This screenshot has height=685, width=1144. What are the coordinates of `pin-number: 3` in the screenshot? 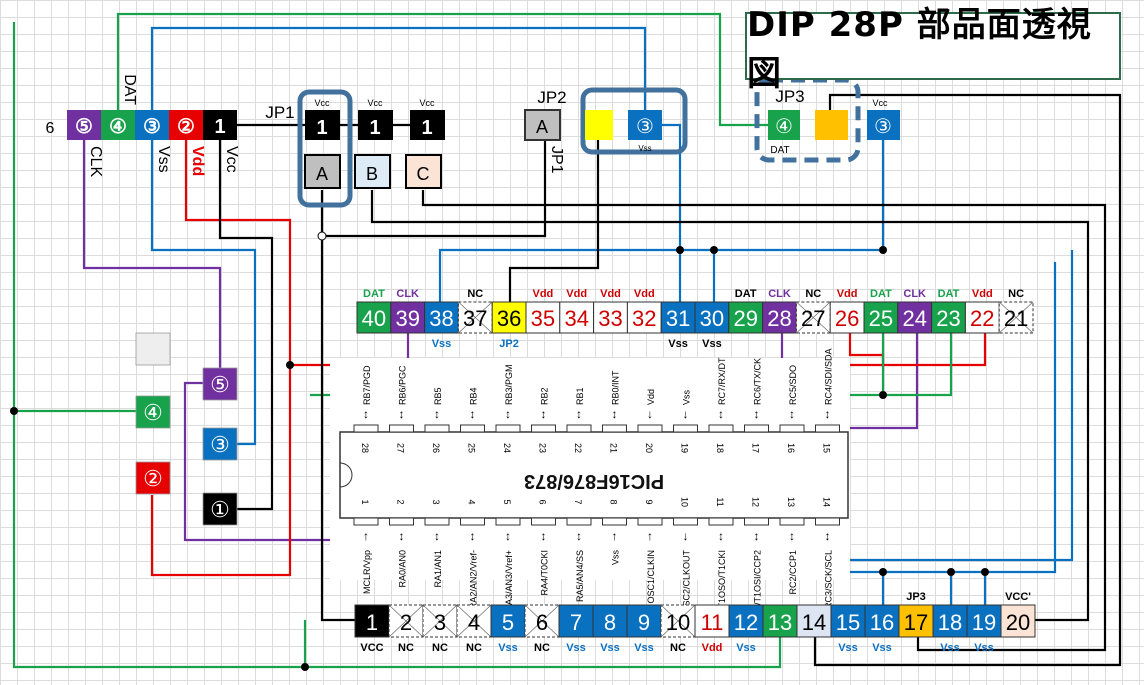 It's located at (440, 622).